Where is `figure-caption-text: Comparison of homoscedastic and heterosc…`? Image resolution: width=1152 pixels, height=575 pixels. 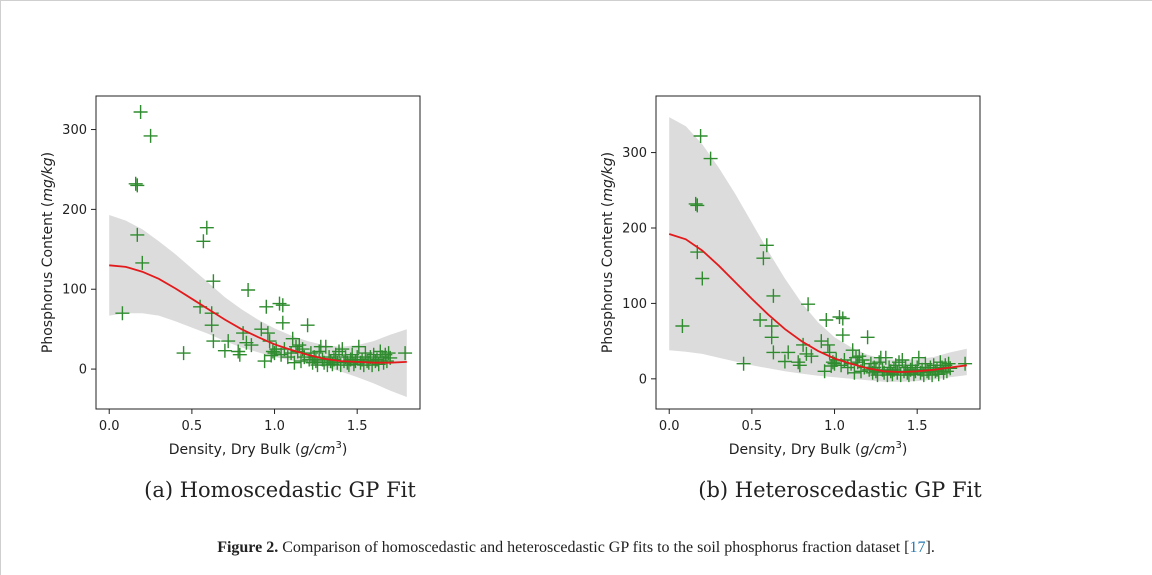 figure-caption-text: Comparison of homoscedastic and heterosc… is located at coordinates (591, 547).